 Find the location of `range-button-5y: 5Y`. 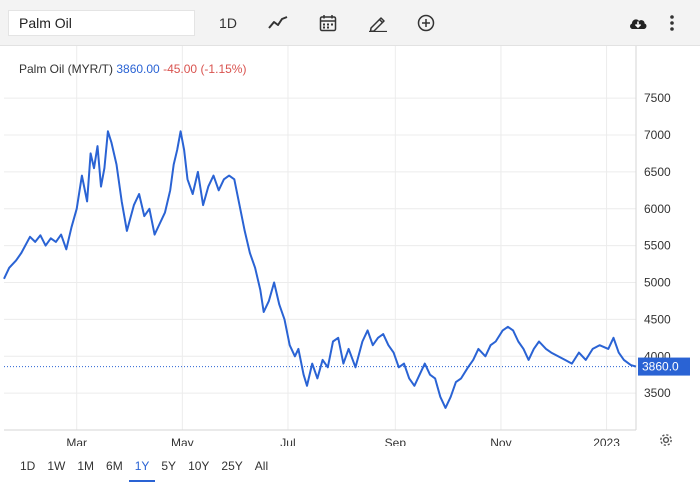

range-button-5y: 5Y is located at coordinates (169, 466).